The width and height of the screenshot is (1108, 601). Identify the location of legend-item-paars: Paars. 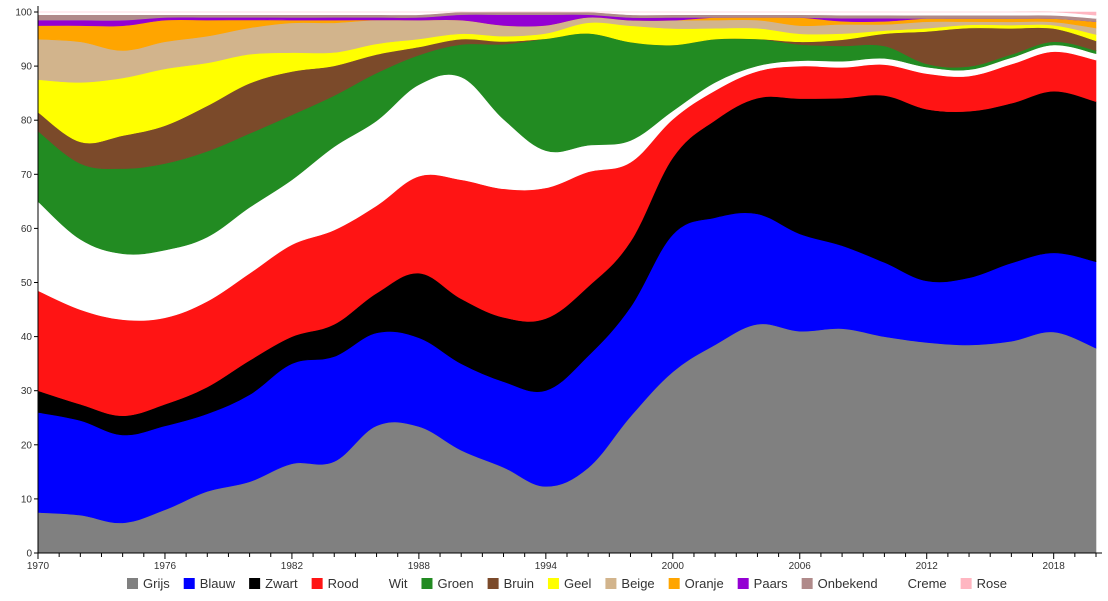
(762, 583).